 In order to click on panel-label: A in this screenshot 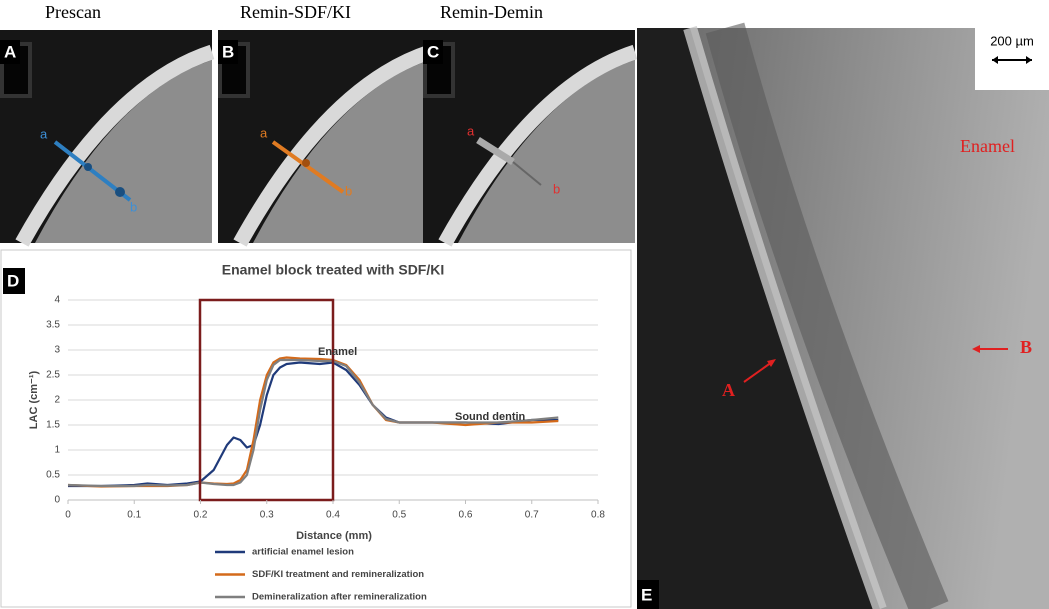, I will do `click(10, 51)`.